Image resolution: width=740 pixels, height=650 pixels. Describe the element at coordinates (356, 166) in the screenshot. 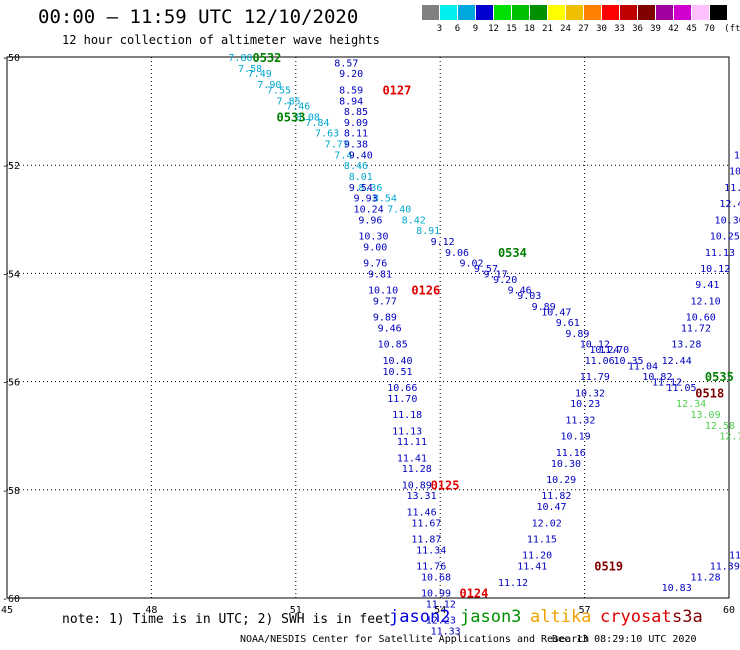

I see `swh-value: 8.46` at that location.